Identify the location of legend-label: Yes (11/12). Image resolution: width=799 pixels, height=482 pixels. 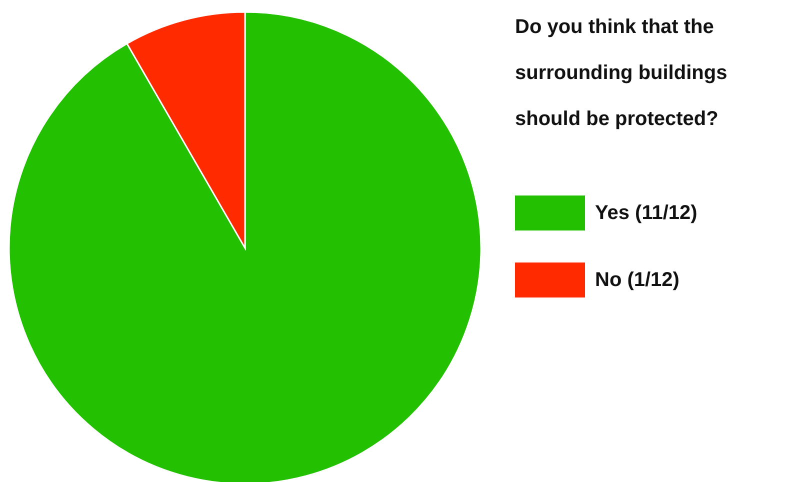
(646, 213).